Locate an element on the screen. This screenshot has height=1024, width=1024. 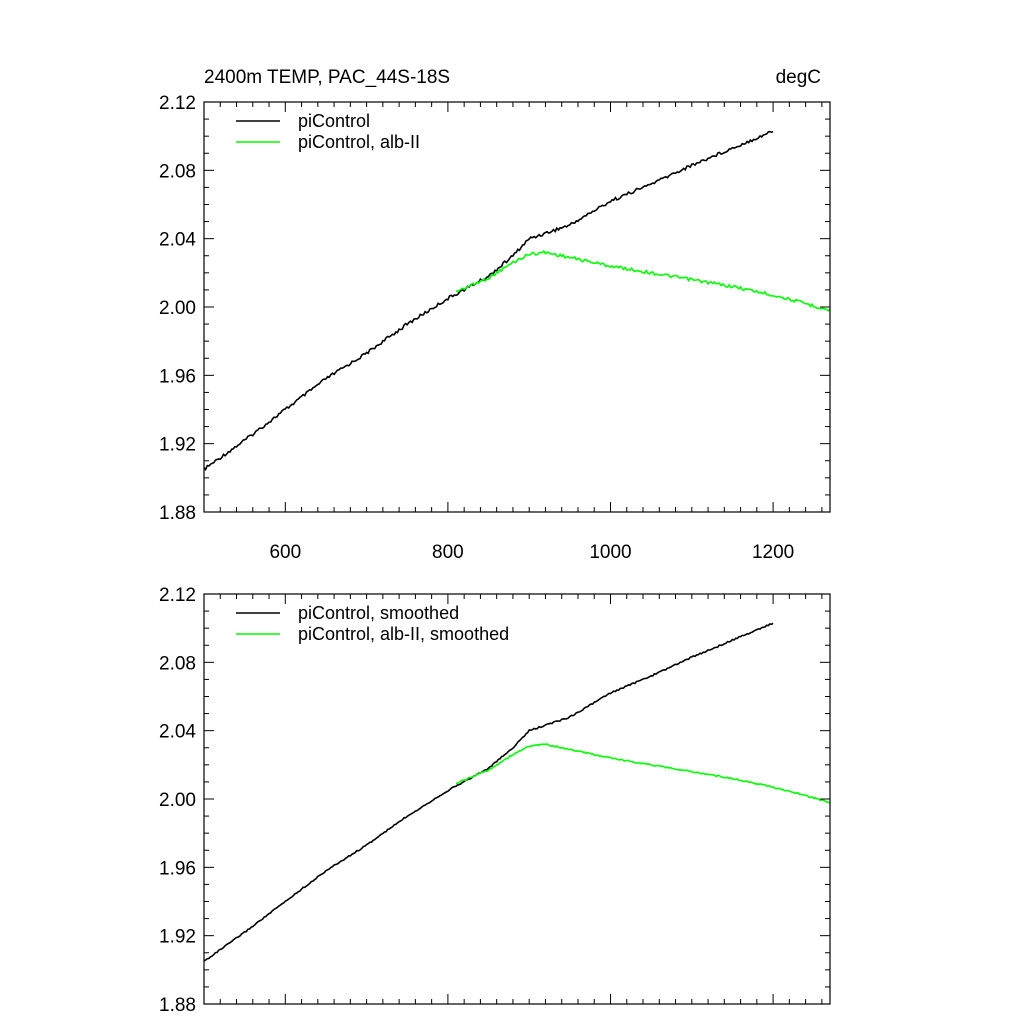
legend: piControl piControl, alb-II is located at coordinates (328, 131).